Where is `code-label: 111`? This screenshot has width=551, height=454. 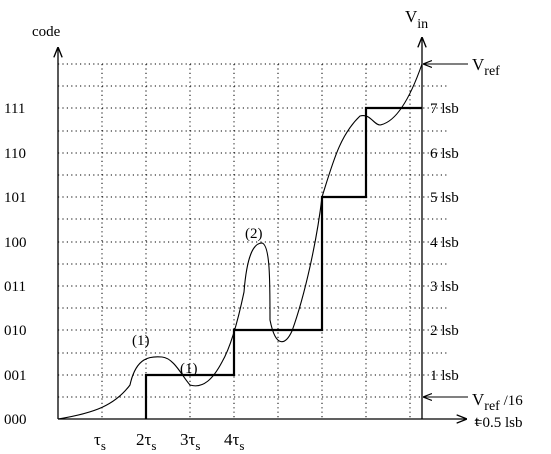 code-label: 111 is located at coordinates (14, 109).